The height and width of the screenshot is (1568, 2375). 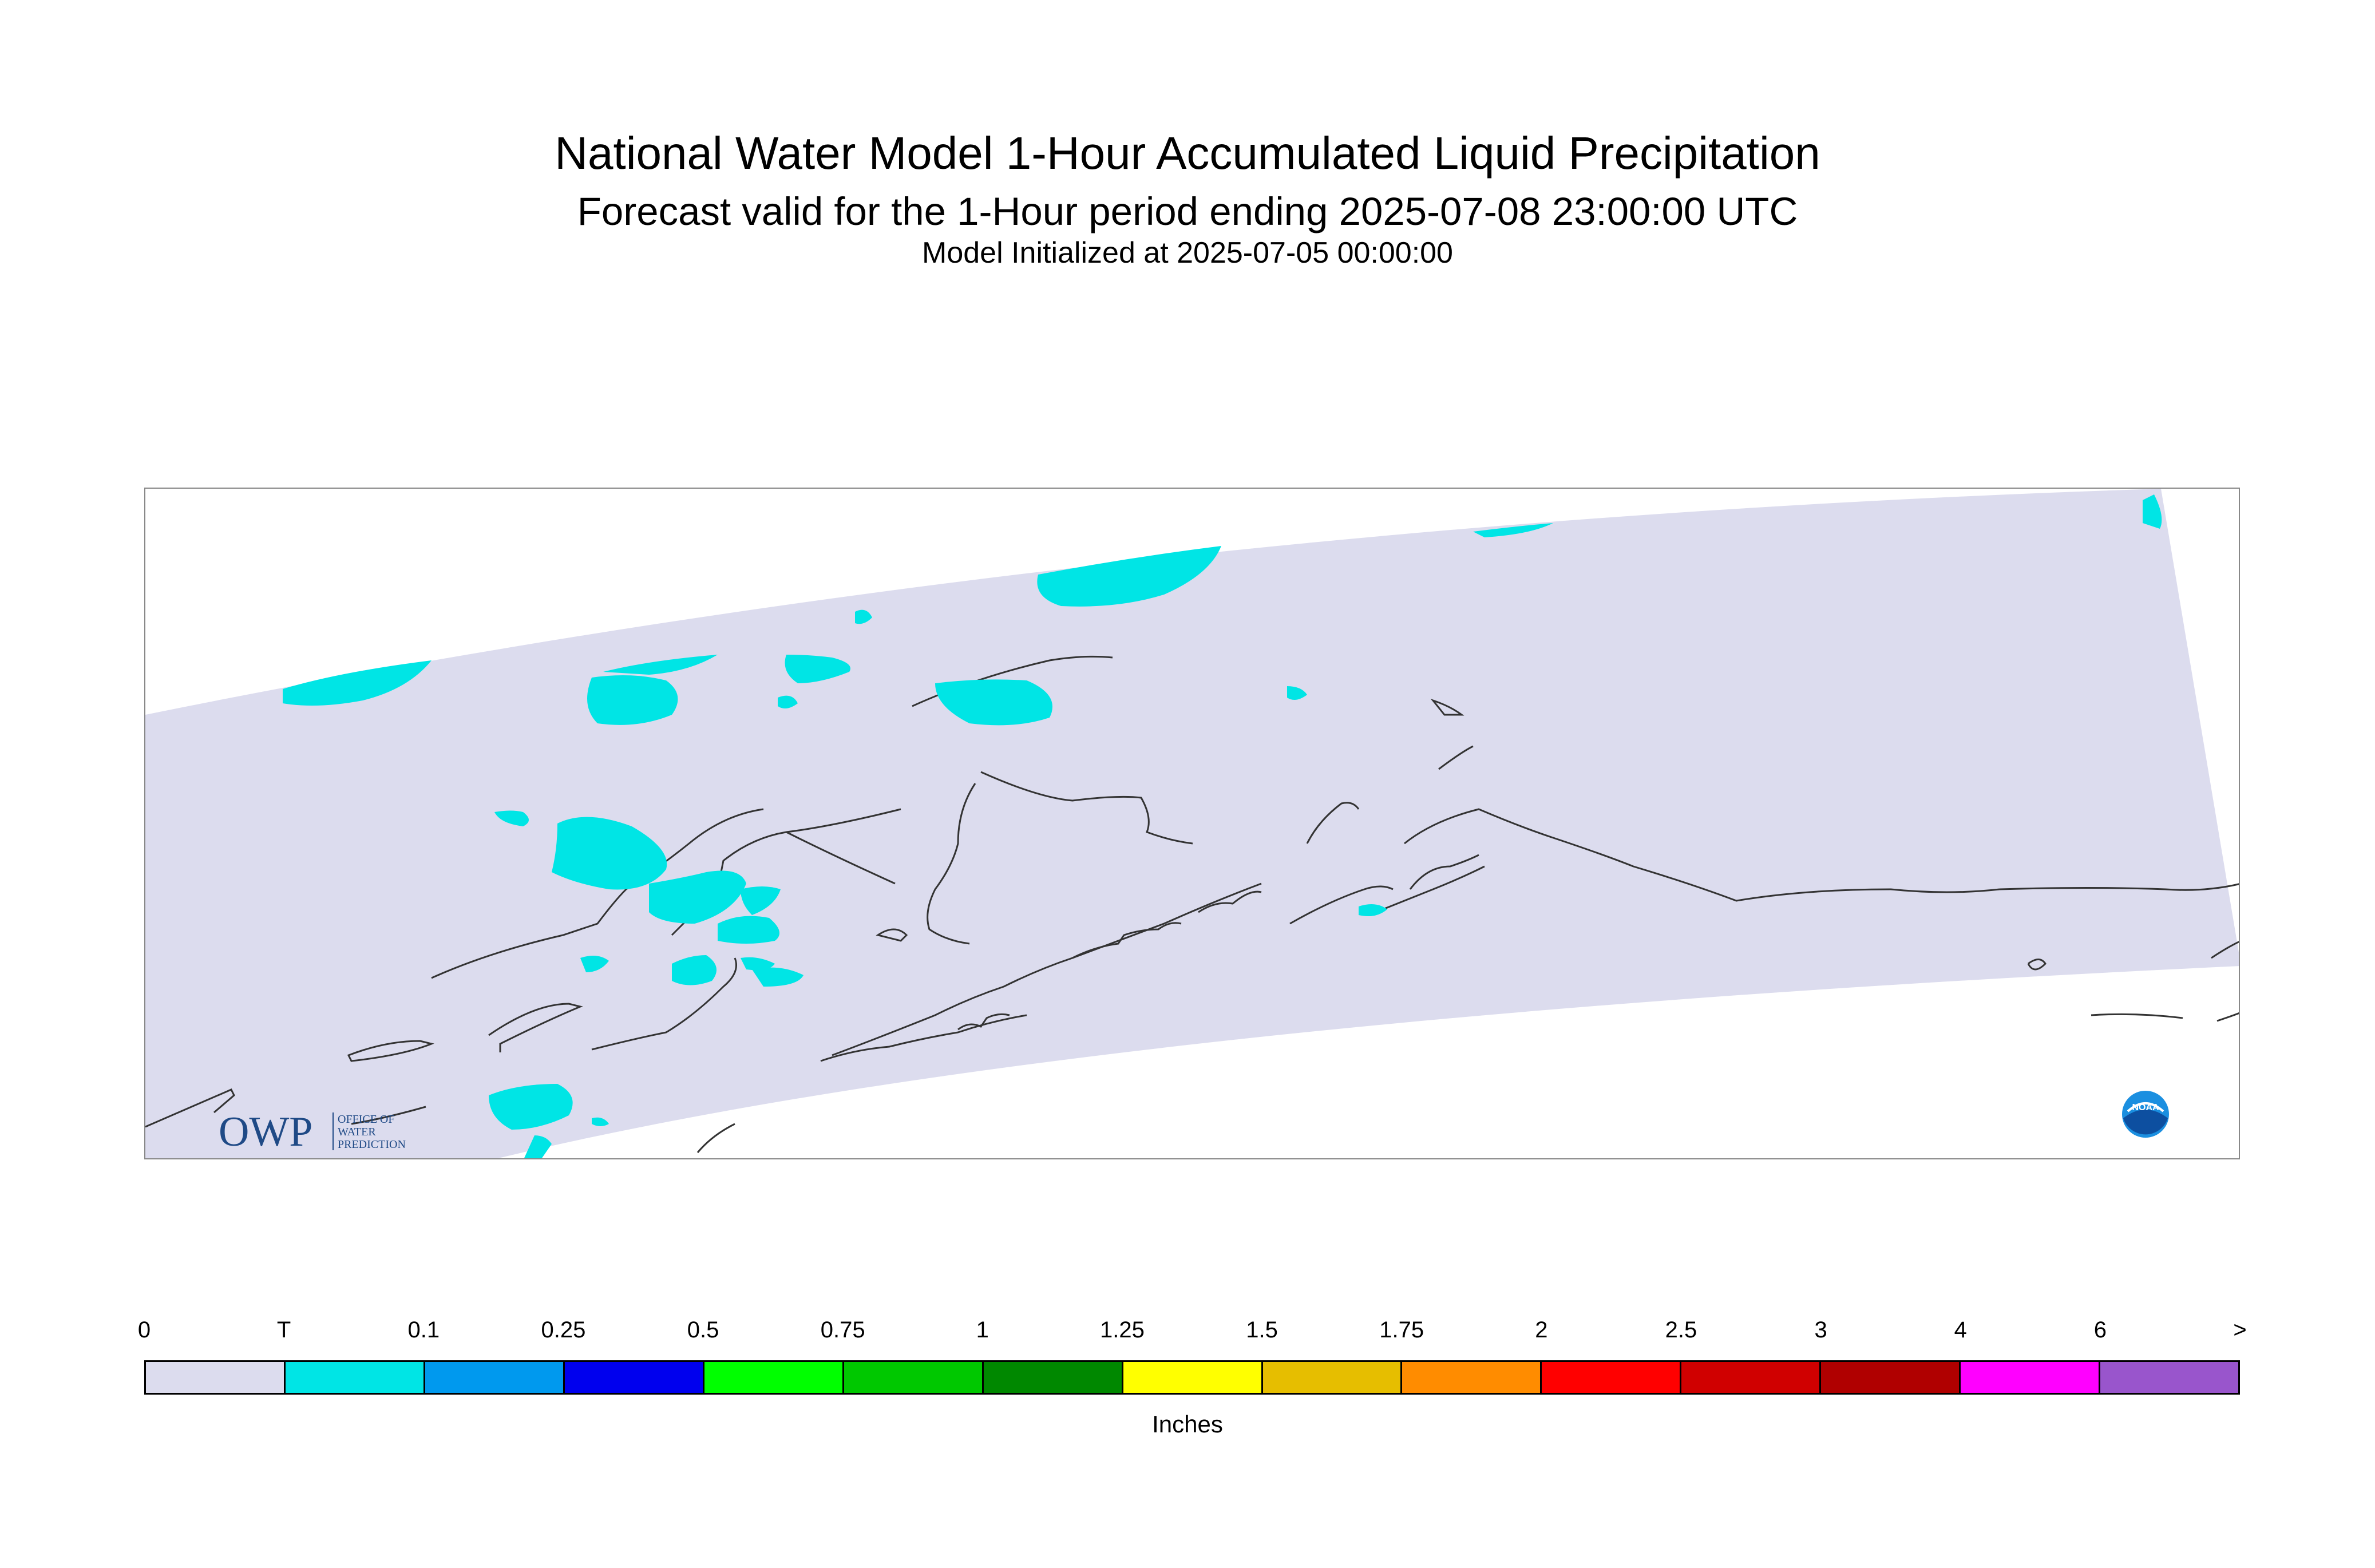 What do you see at coordinates (1187, 253) in the screenshot?
I see `model-init-time: Model Initialized at 2025-07-05 00:00:00` at bounding box center [1187, 253].